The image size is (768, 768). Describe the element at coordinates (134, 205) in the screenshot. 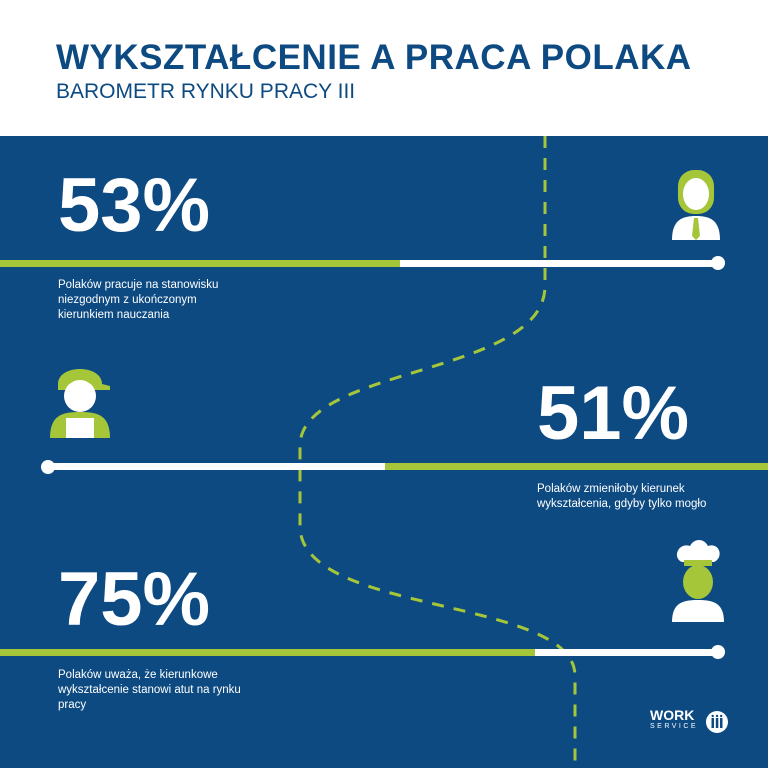

I see `stat-value-1: 53%` at that location.